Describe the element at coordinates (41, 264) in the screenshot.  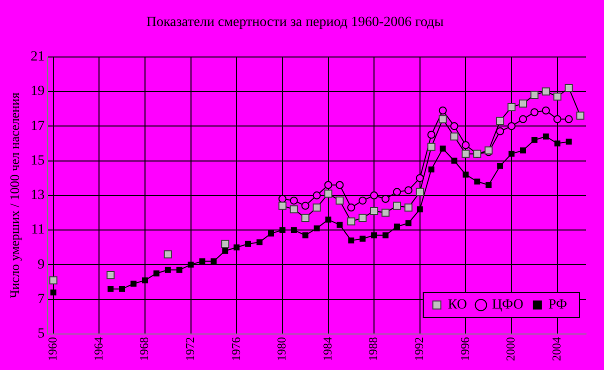
I see `y-tick-label: 9` at that location.